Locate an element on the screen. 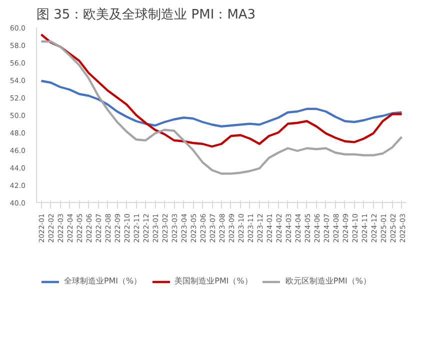  legend-label: 全球制造业PMI（%） is located at coordinates (103, 281).